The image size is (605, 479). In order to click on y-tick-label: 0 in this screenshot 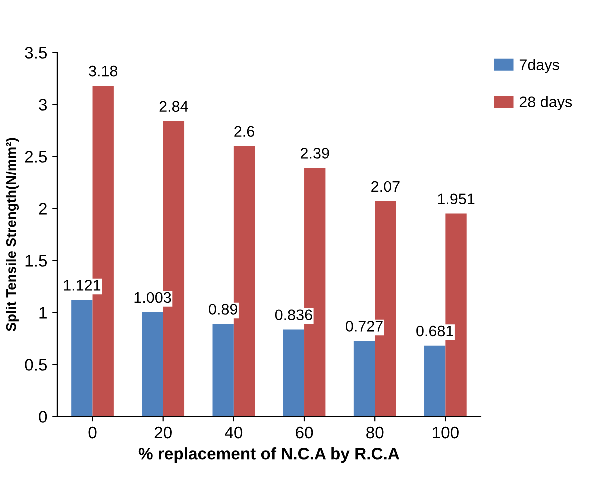, I will do `click(43, 417)`.